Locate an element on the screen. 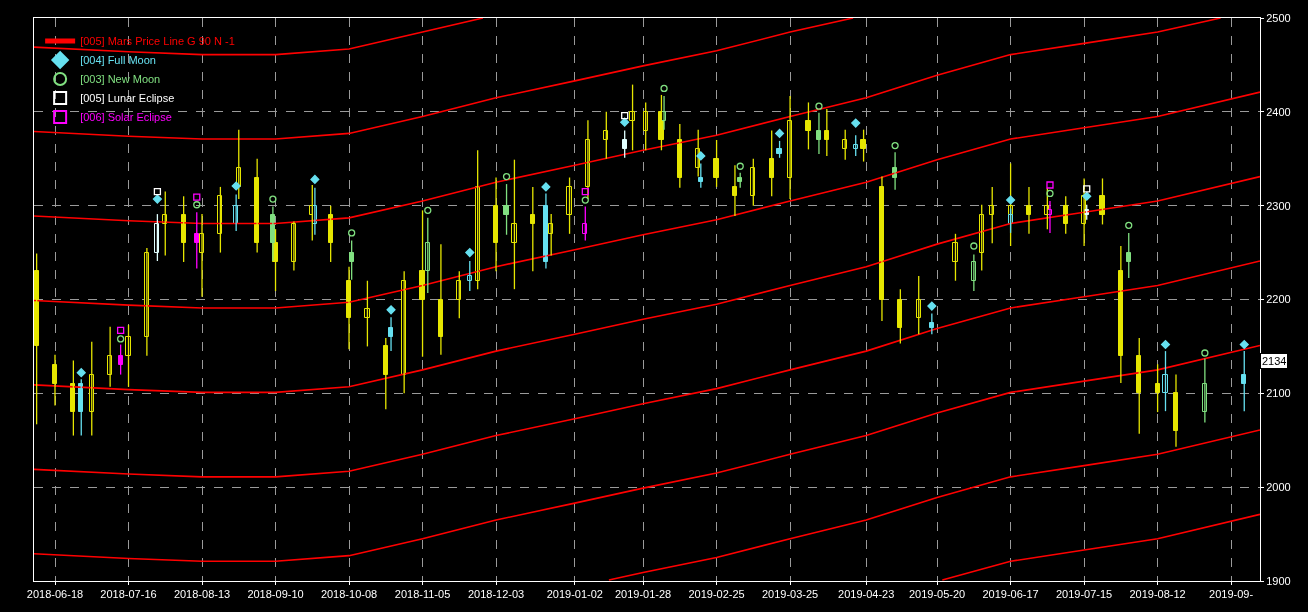 Image resolution: width=1308 pixels, height=612 pixels. x-tick-label: 2019-08-12 is located at coordinates (1157, 594).